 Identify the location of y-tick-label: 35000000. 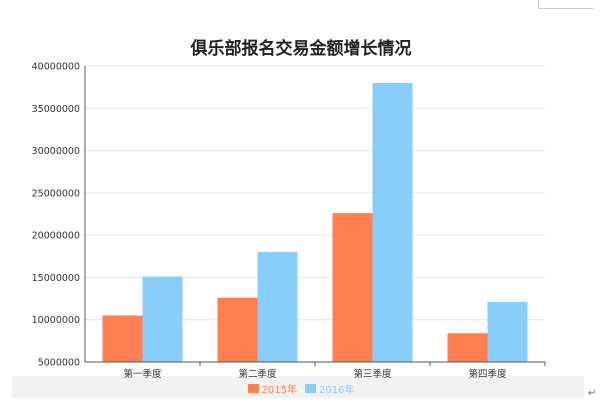
(56, 109).